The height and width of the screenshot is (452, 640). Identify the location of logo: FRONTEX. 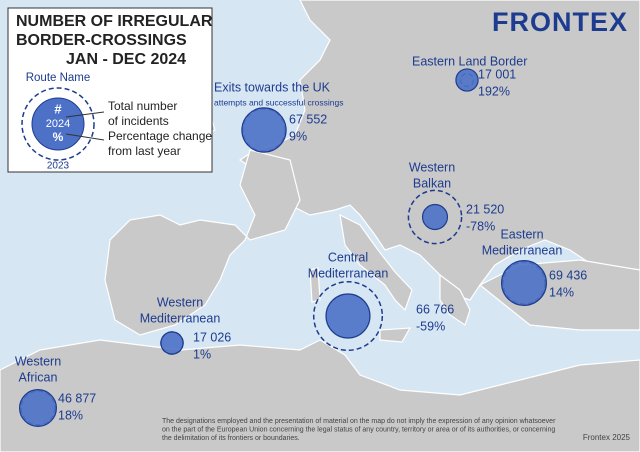
(560, 22).